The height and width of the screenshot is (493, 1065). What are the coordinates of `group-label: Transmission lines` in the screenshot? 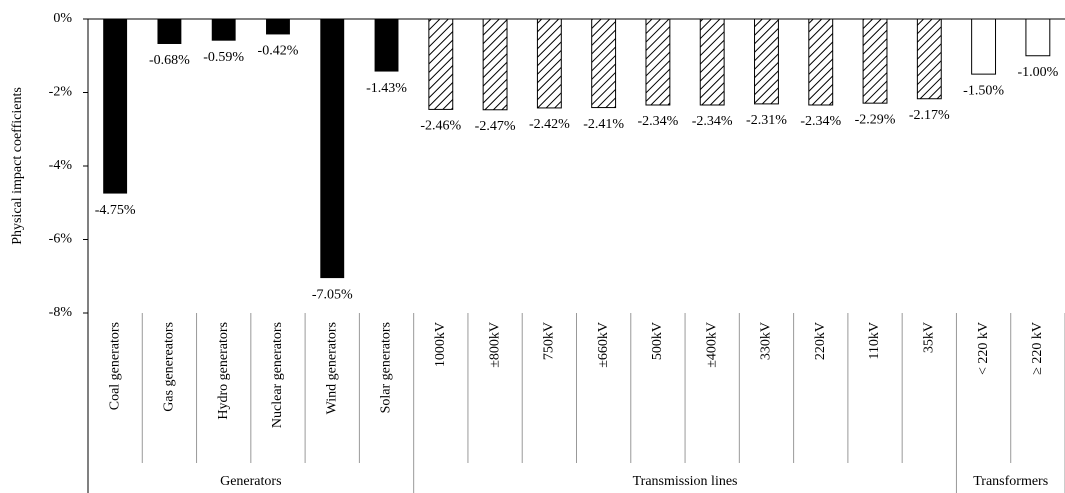 It's located at (685, 481).